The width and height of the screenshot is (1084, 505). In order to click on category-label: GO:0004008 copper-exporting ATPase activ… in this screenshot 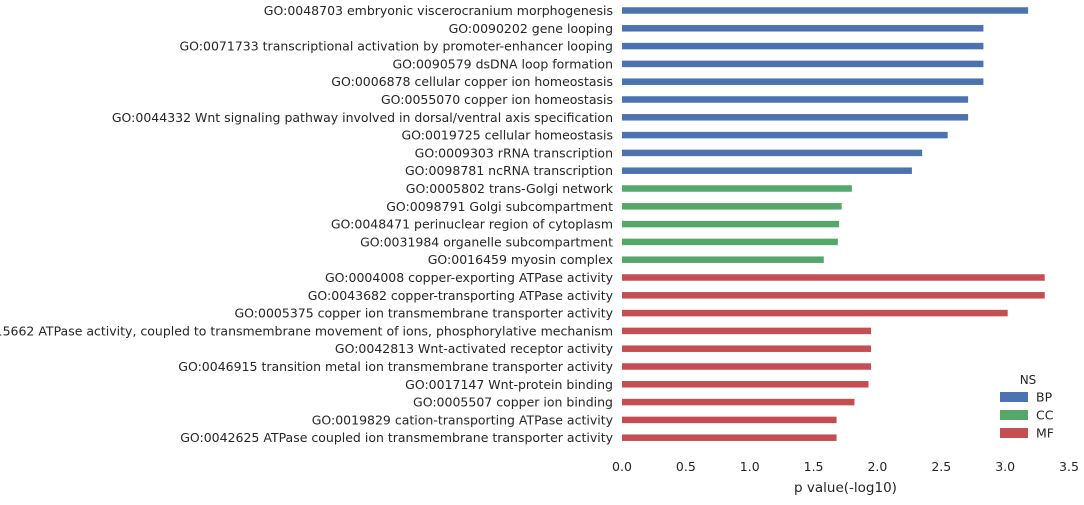, I will do `click(469, 277)`.